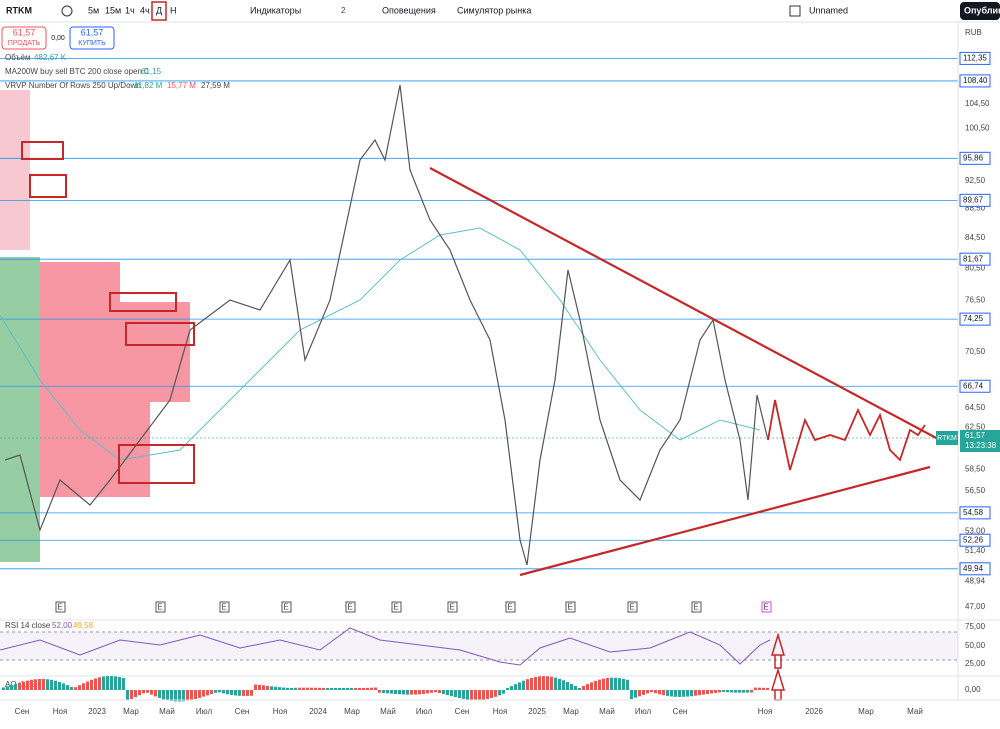 Image resolution: width=1000 pixels, height=729 pixels. I want to click on add-symbol, so click(67, 11).